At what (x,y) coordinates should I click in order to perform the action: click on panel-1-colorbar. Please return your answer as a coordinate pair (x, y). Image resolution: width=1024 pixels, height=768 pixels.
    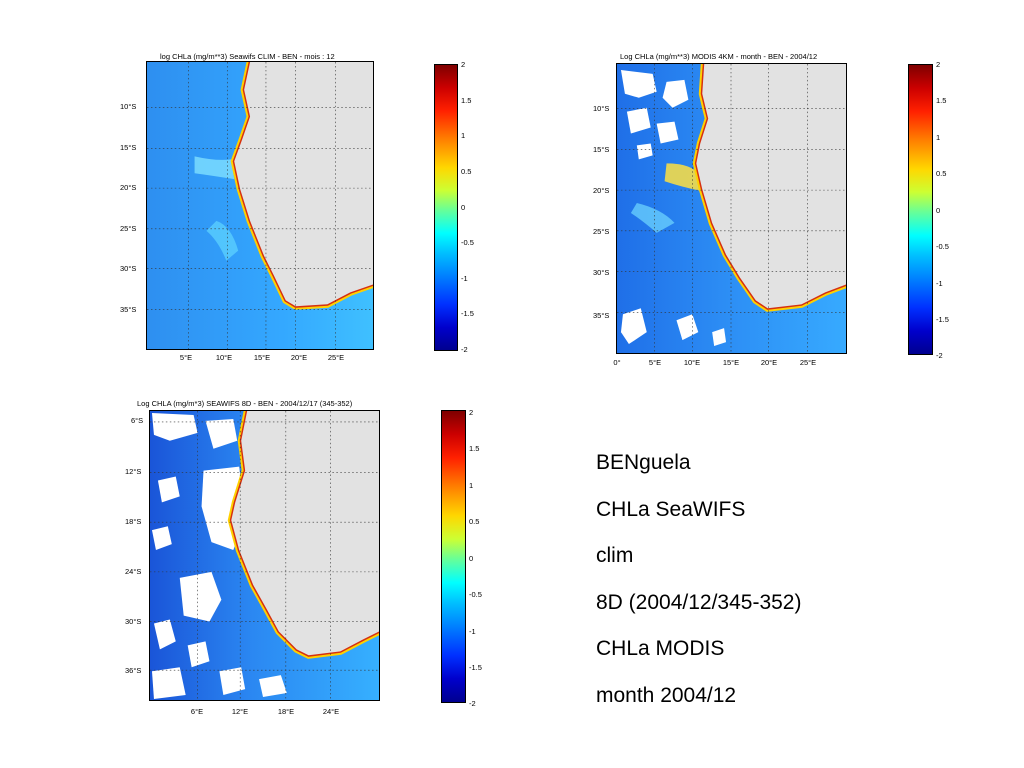
    Looking at the image, I should click on (446, 207).